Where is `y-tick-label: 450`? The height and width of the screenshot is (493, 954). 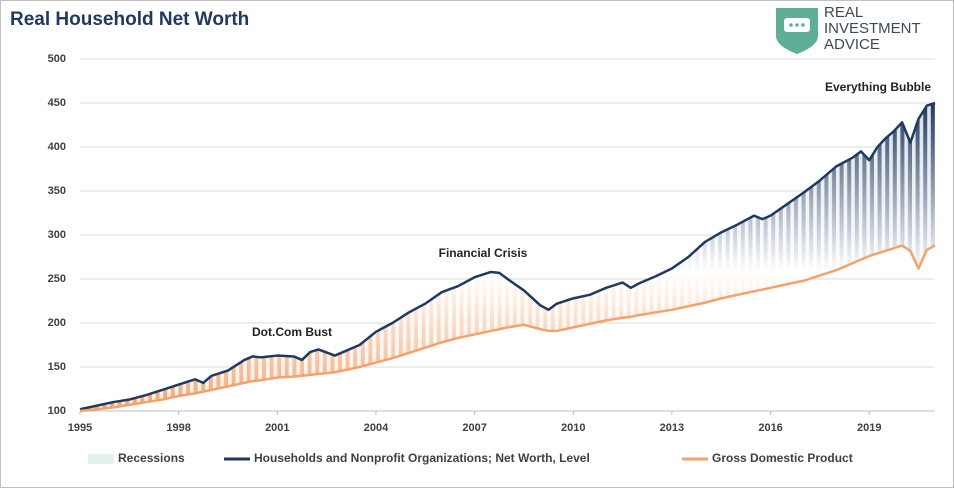
y-tick-label: 450 is located at coordinates (57, 103).